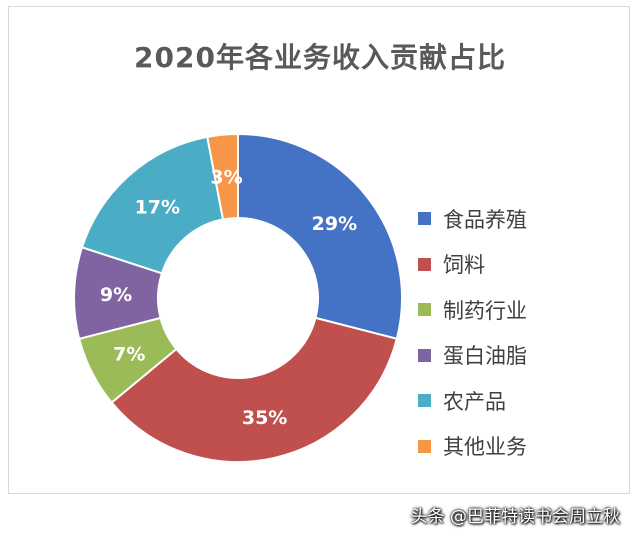 This screenshot has height=541, width=640. Describe the element at coordinates (334, 224) in the screenshot. I see `data-label-0: 29%` at that location.